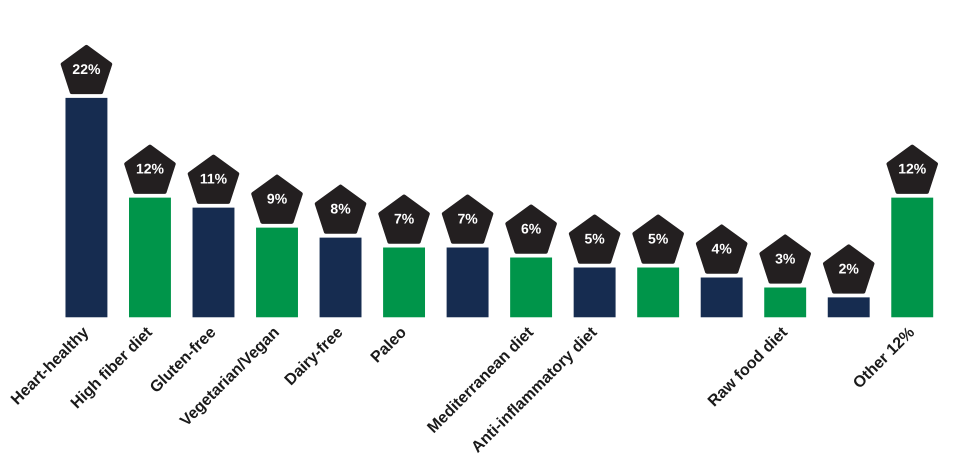 This screenshot has height=471, width=956. I want to click on data-label: 8%, so click(341, 208).